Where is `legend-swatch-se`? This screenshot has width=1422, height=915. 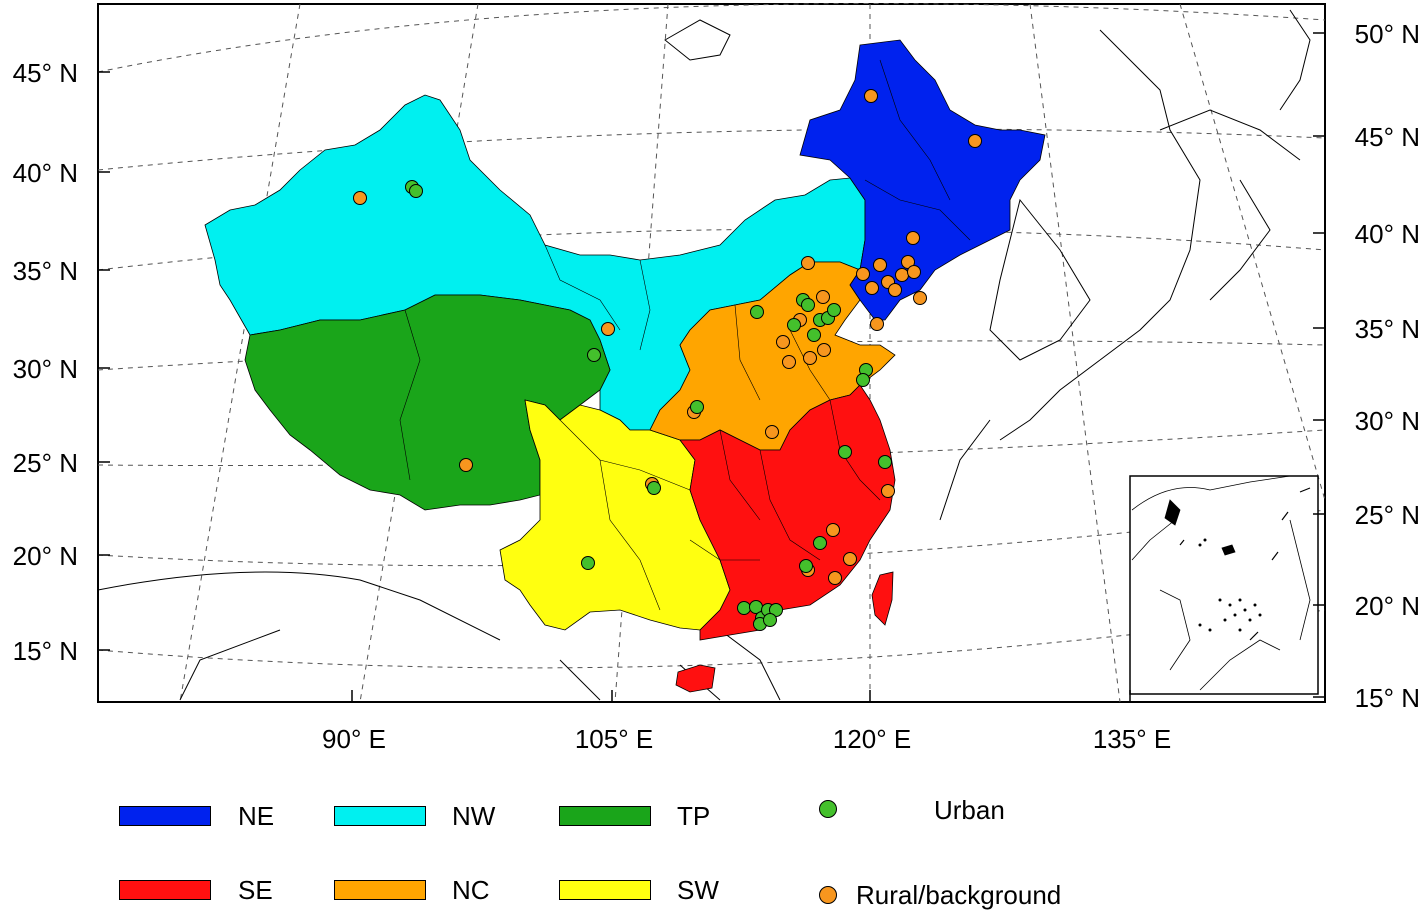 legend-swatch-se is located at coordinates (165, 890).